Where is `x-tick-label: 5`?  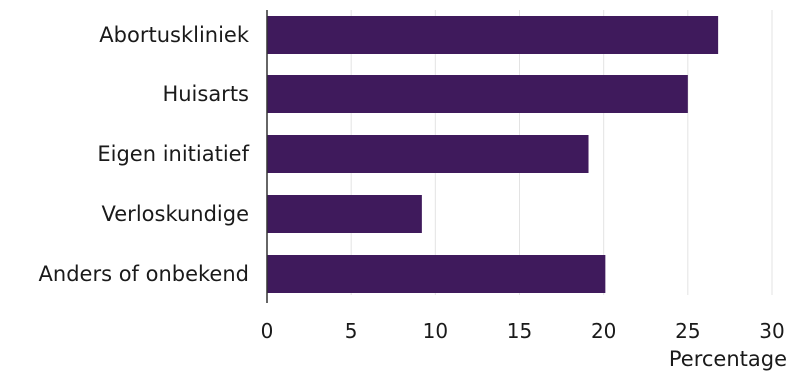
x-tick-label: 5 is located at coordinates (351, 331).